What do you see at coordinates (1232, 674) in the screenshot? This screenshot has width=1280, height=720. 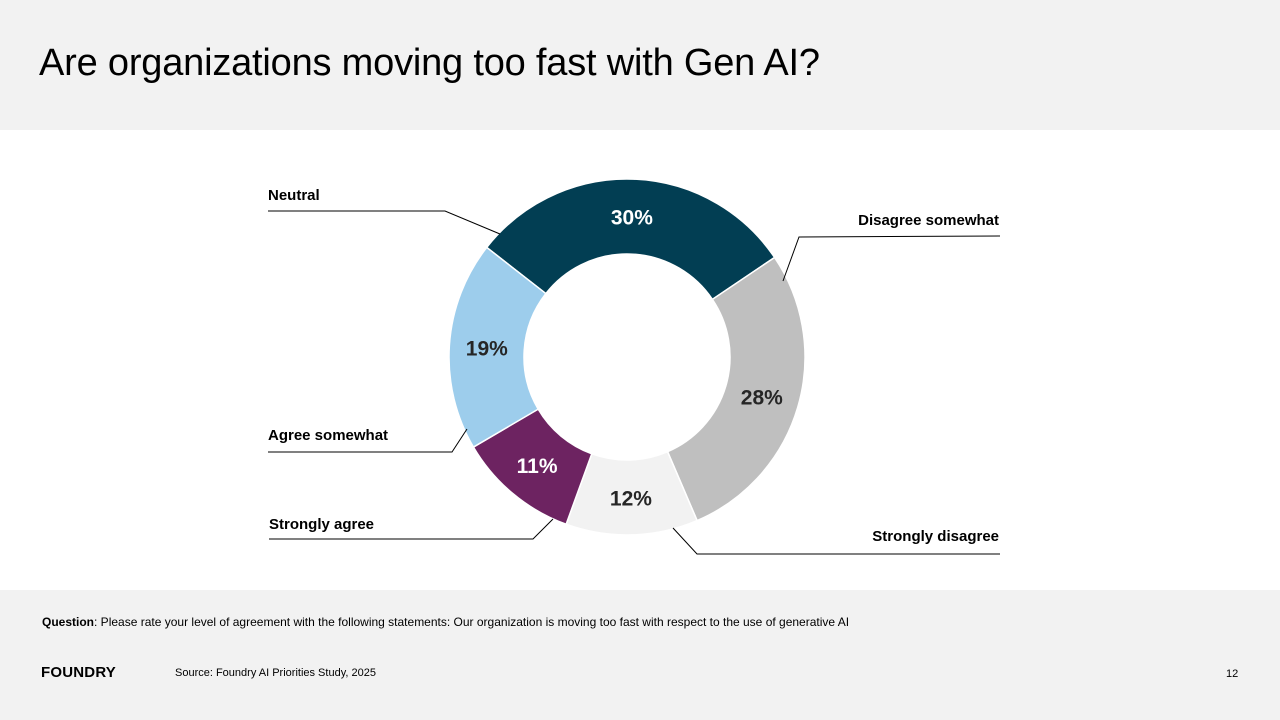 I see `page-number: 12` at bounding box center [1232, 674].